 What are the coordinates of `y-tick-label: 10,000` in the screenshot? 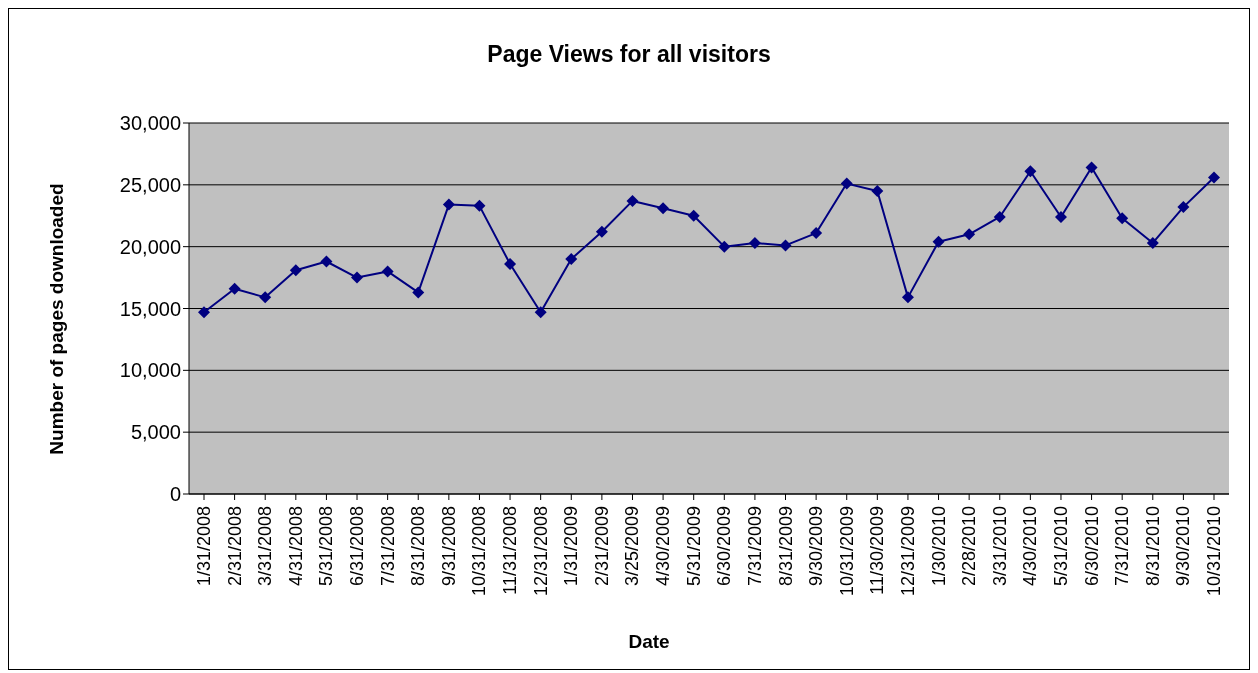 It's located at (150, 370).